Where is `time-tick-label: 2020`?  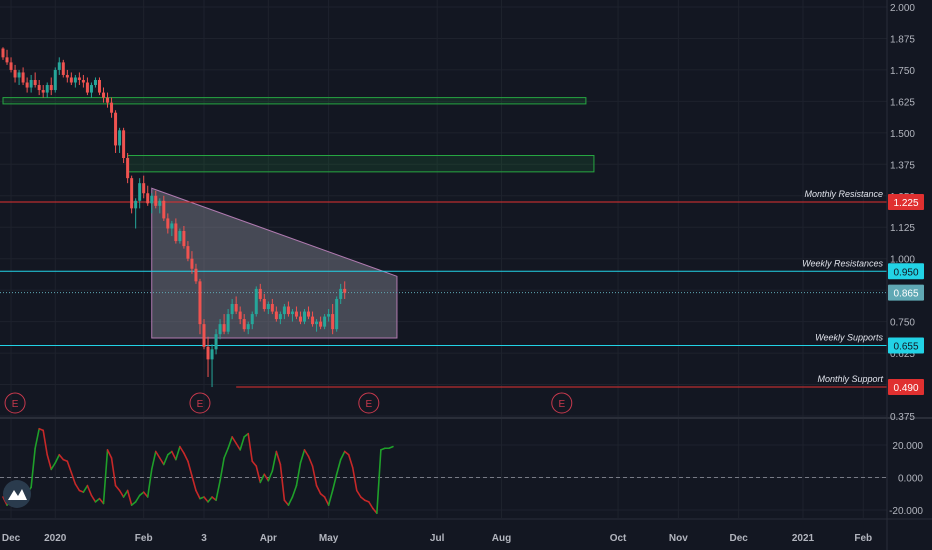
time-tick-label: 2020 is located at coordinates (55, 538).